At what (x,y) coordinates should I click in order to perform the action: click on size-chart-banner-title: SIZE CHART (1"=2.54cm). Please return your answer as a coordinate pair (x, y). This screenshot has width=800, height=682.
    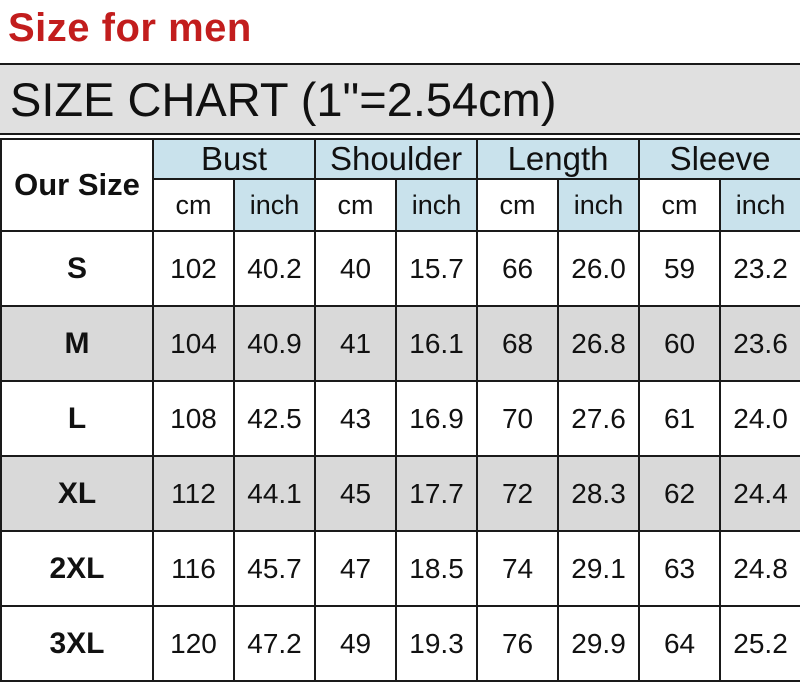
    Looking at the image, I should click on (283, 99).